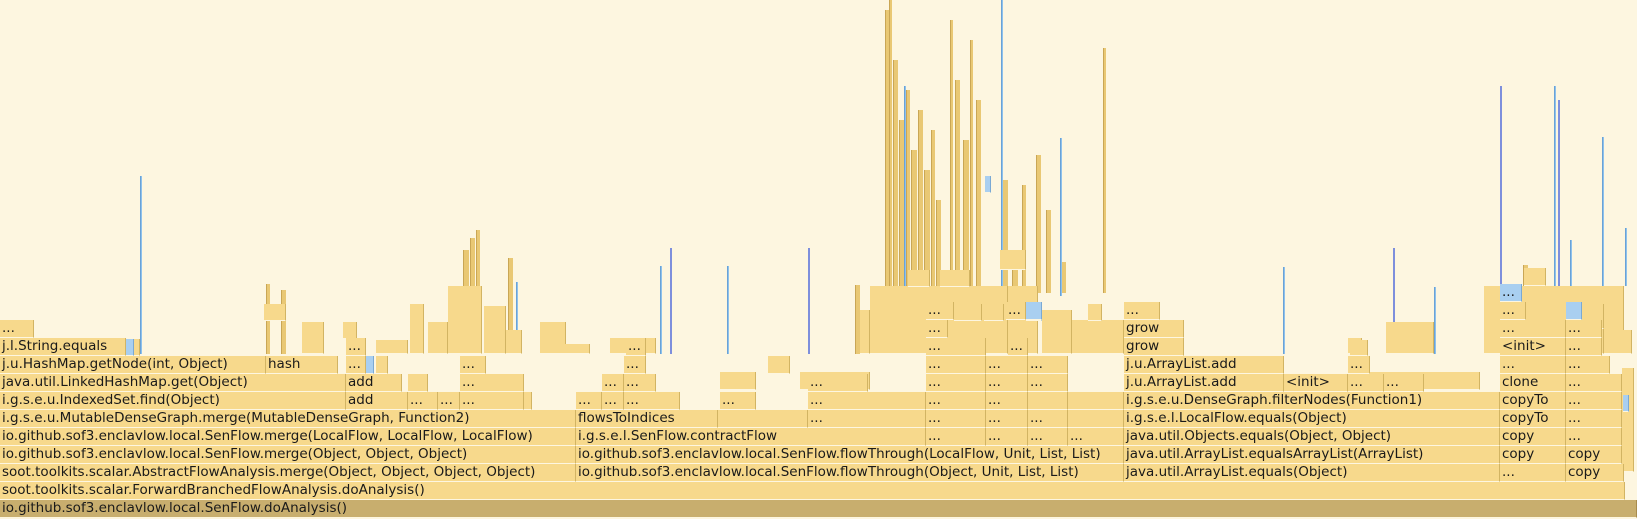  I want to click on frame-contract-flow: i.g.s.e.l.SenFlow.contractFlow, so click(751, 437).